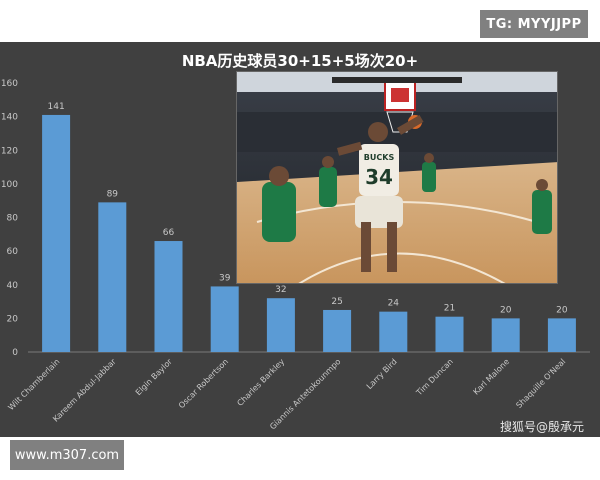  Describe the element at coordinates (13, 219) in the screenshot. I see `y-tick-label: 80` at that location.